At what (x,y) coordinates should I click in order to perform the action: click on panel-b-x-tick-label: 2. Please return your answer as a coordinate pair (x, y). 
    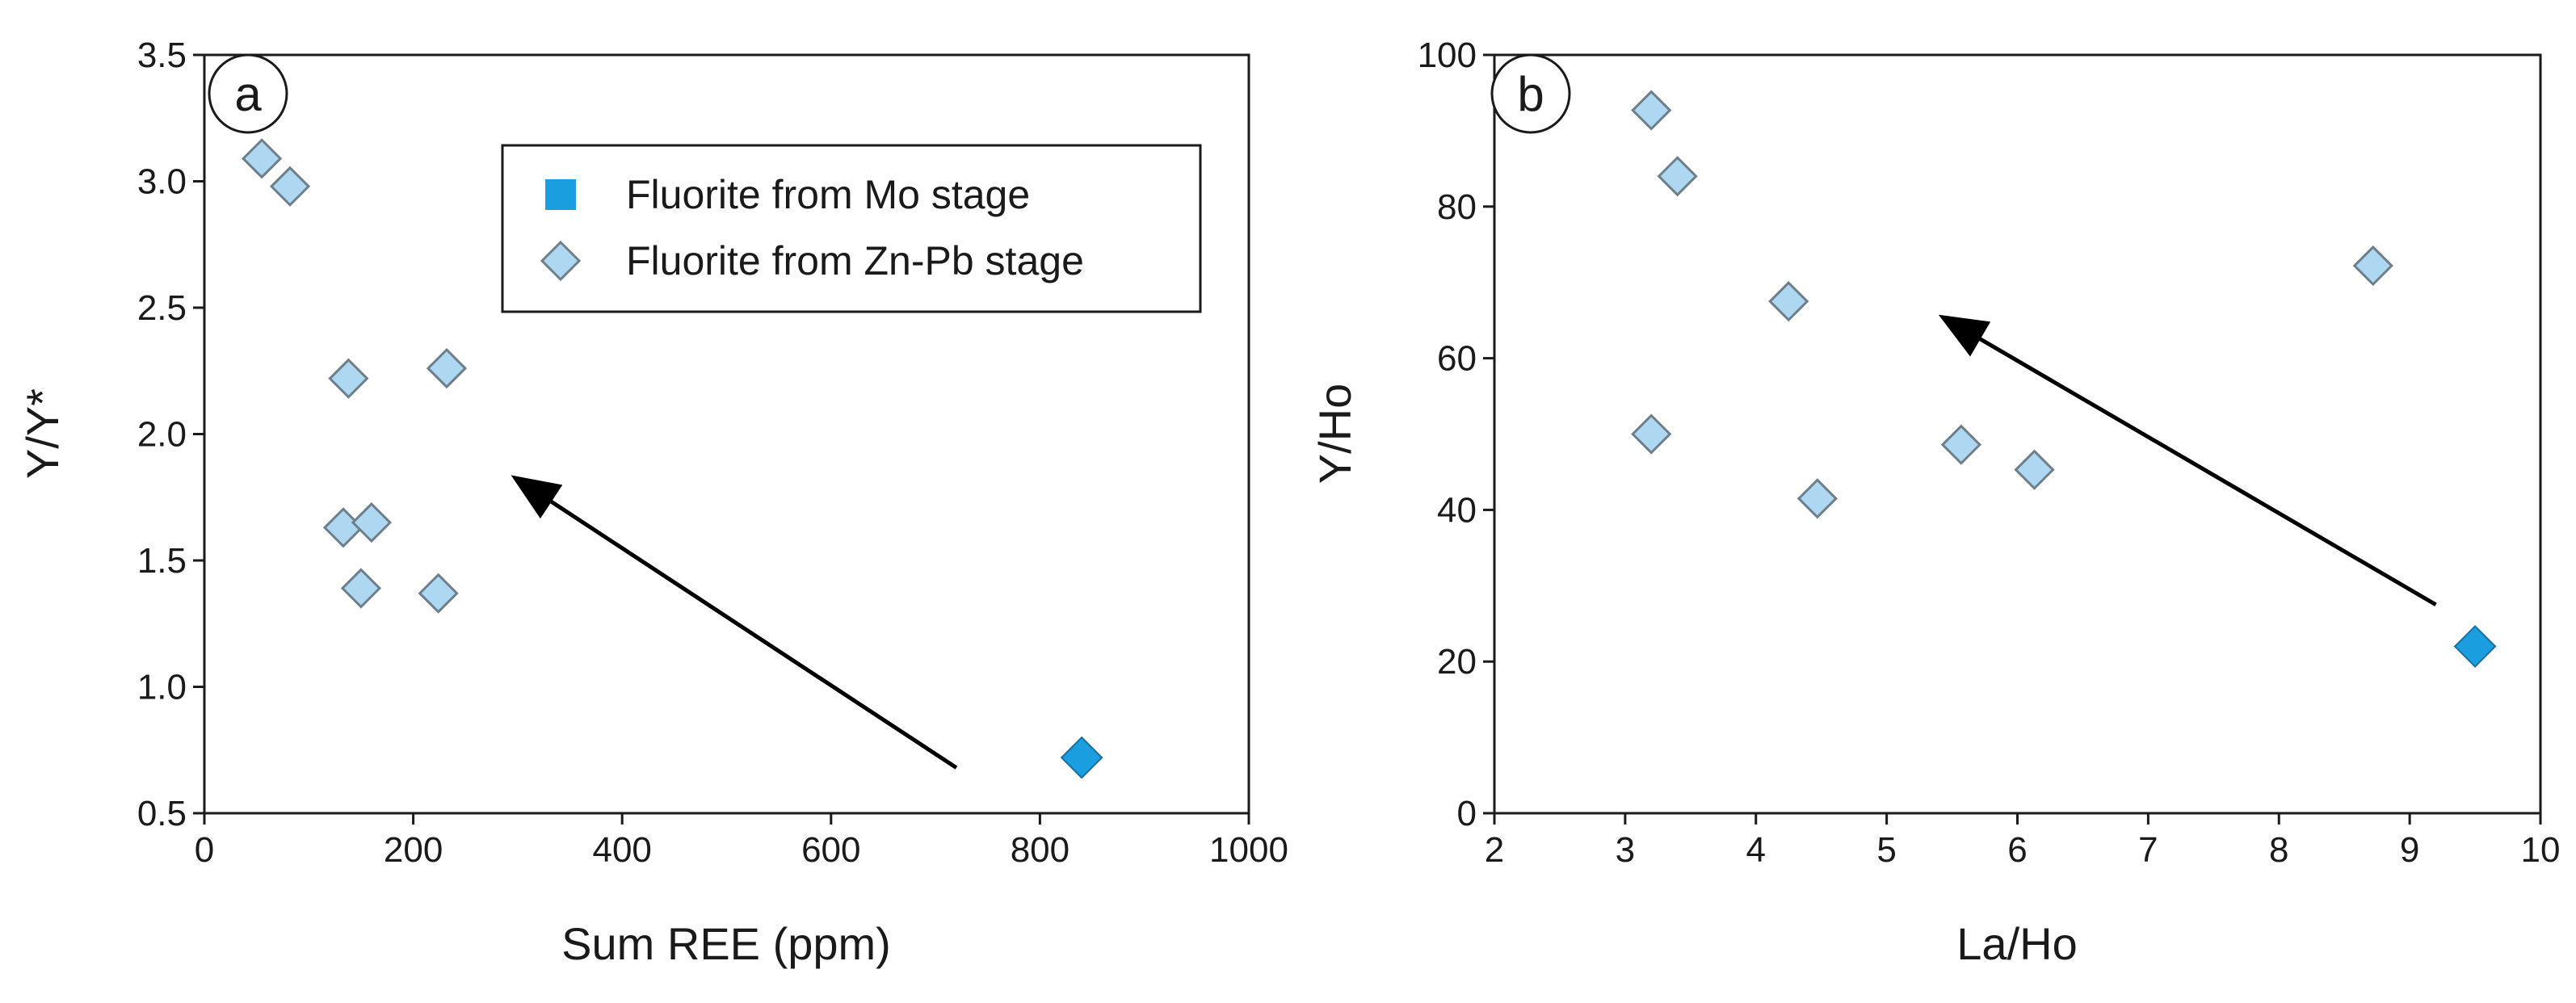
    Looking at the image, I should click on (1494, 850).